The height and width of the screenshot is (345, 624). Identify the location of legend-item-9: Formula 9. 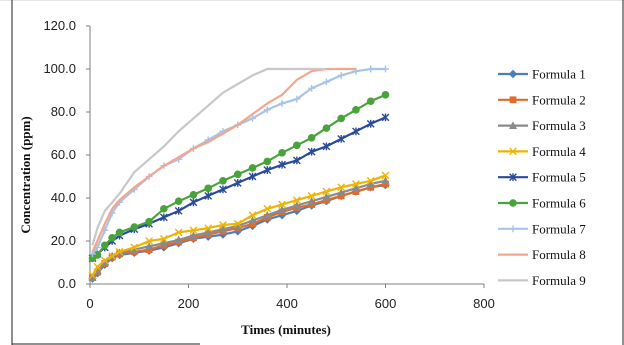
(542, 280).